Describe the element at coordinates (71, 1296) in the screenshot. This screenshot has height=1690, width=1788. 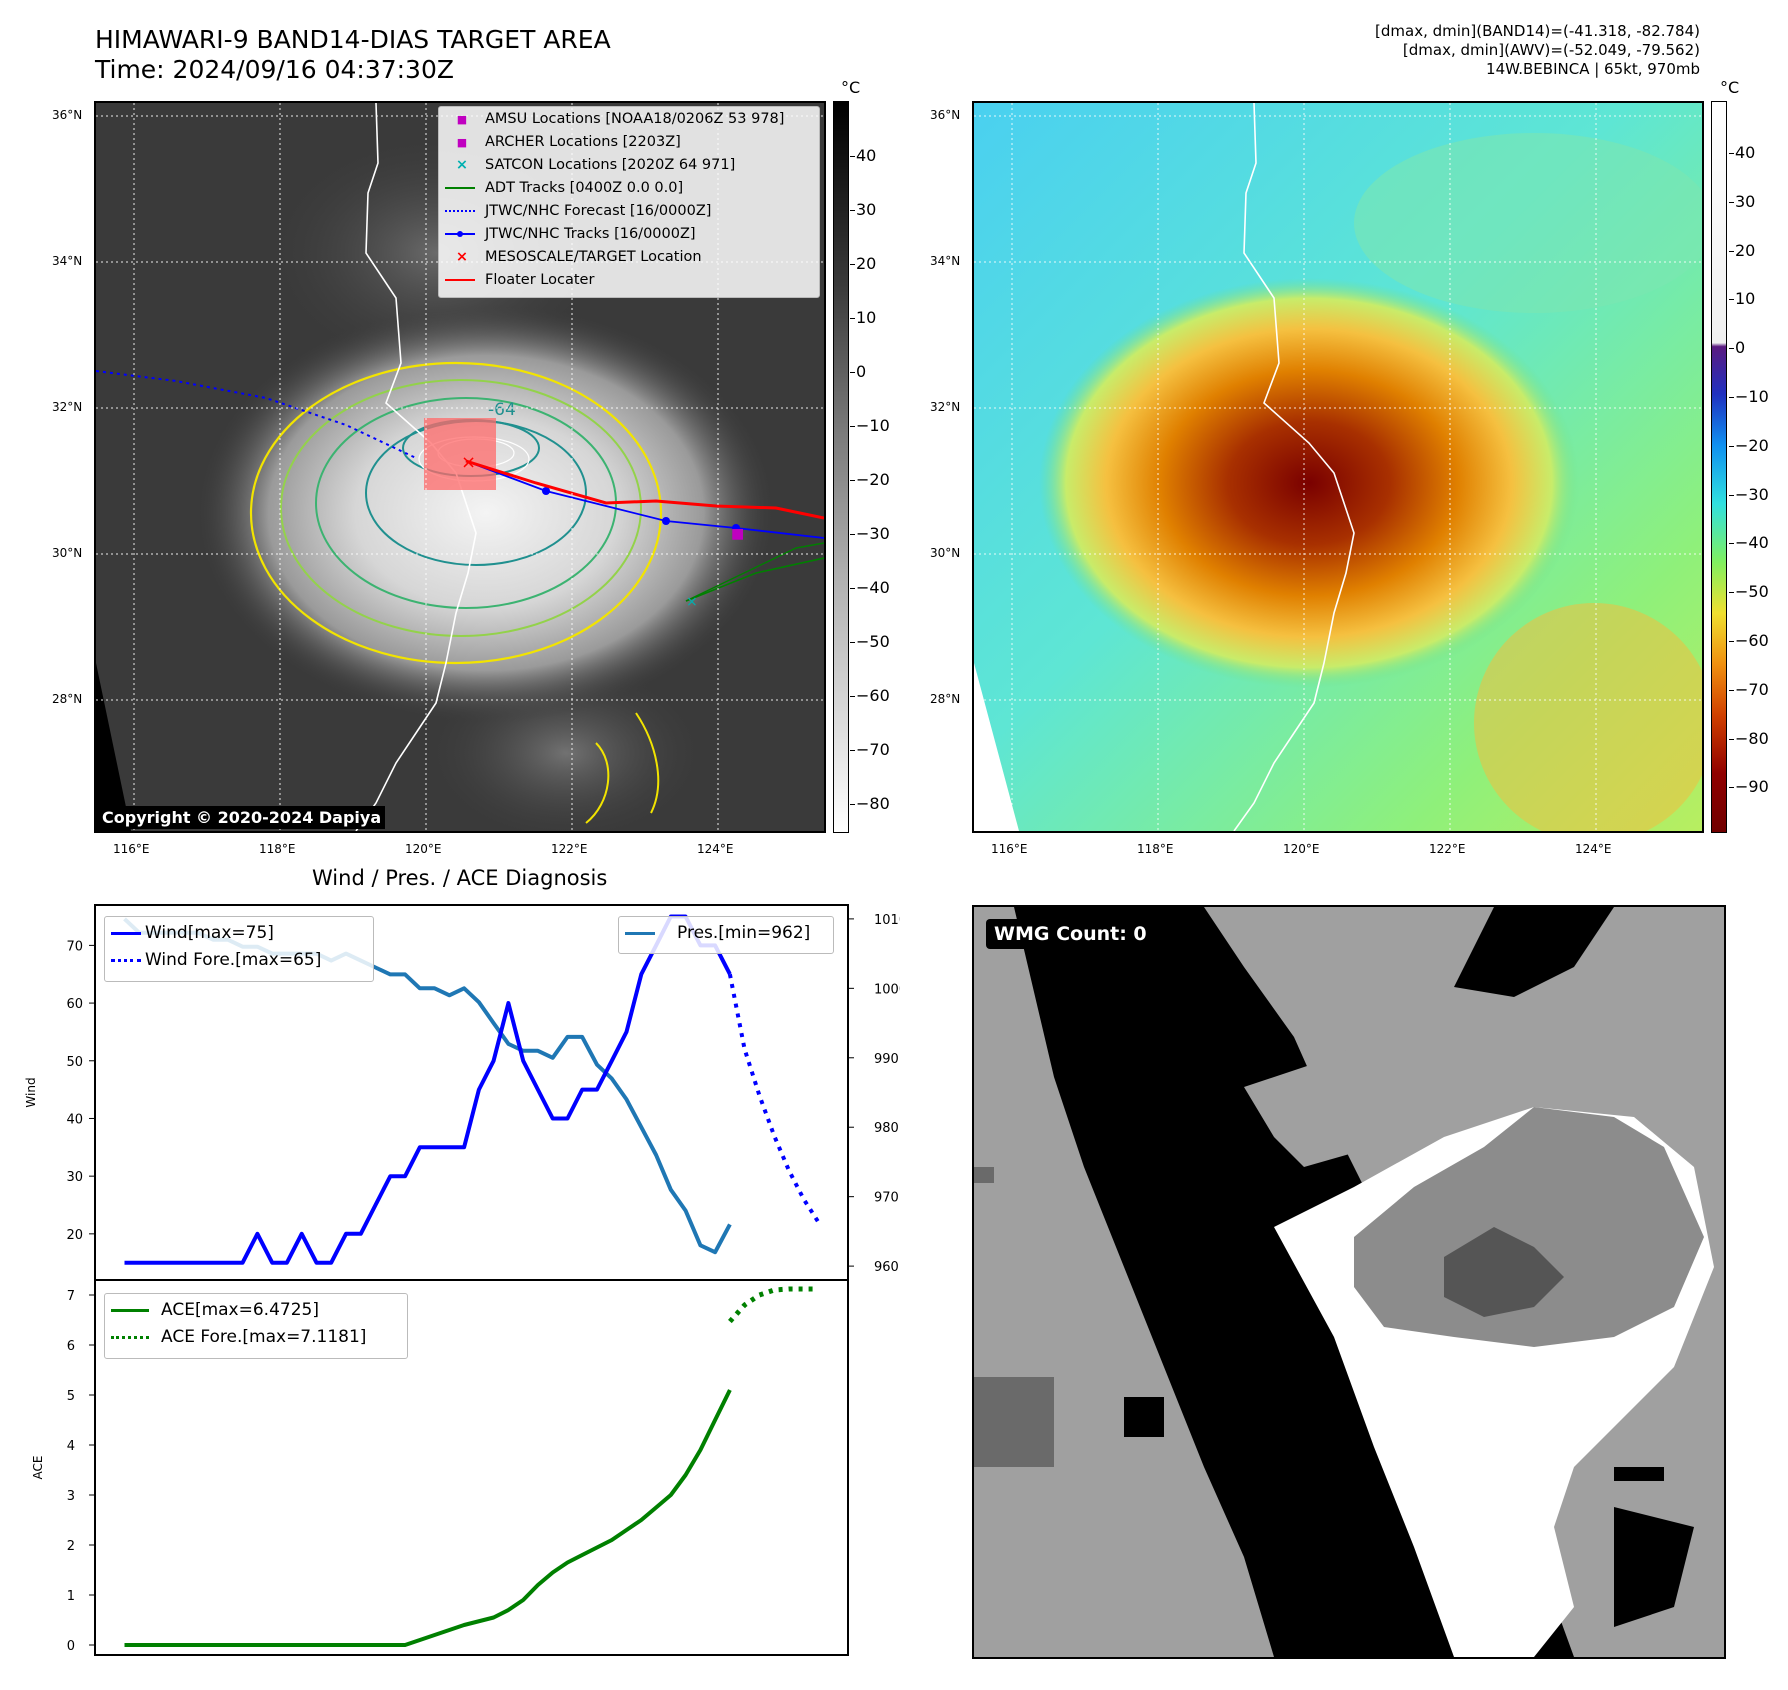
I see `ace-tick-label: 7` at that location.